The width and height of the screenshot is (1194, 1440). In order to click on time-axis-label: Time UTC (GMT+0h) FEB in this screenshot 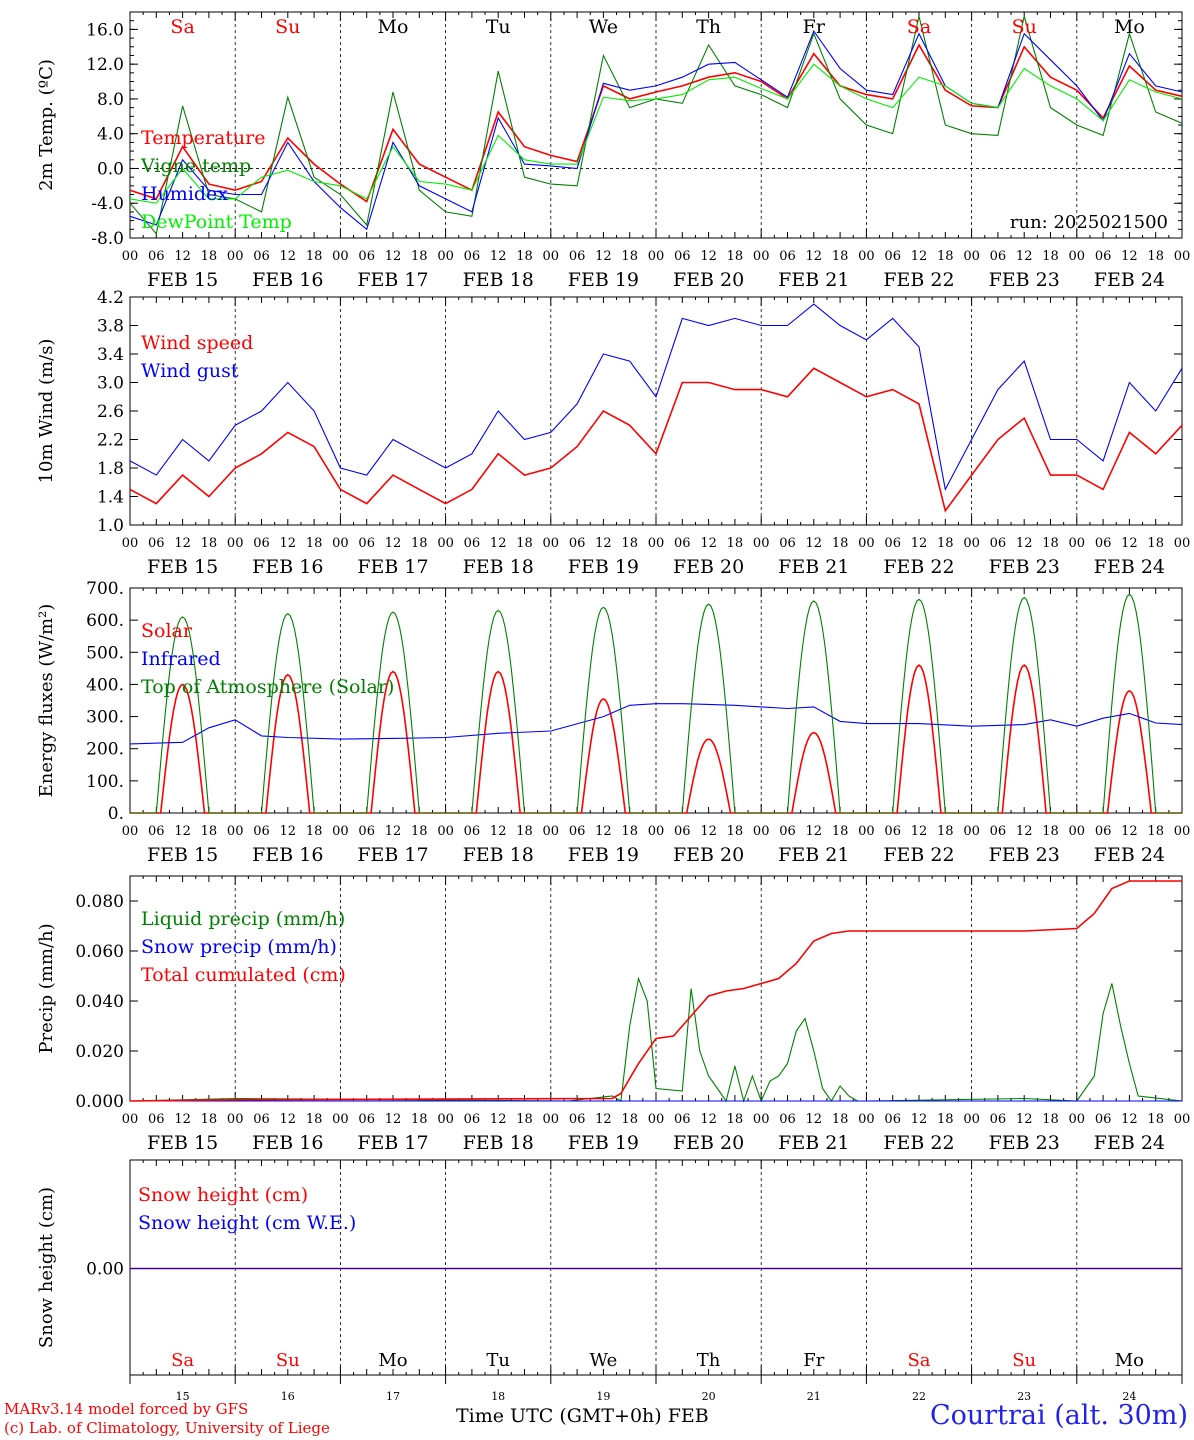, I will do `click(582, 1416)`.